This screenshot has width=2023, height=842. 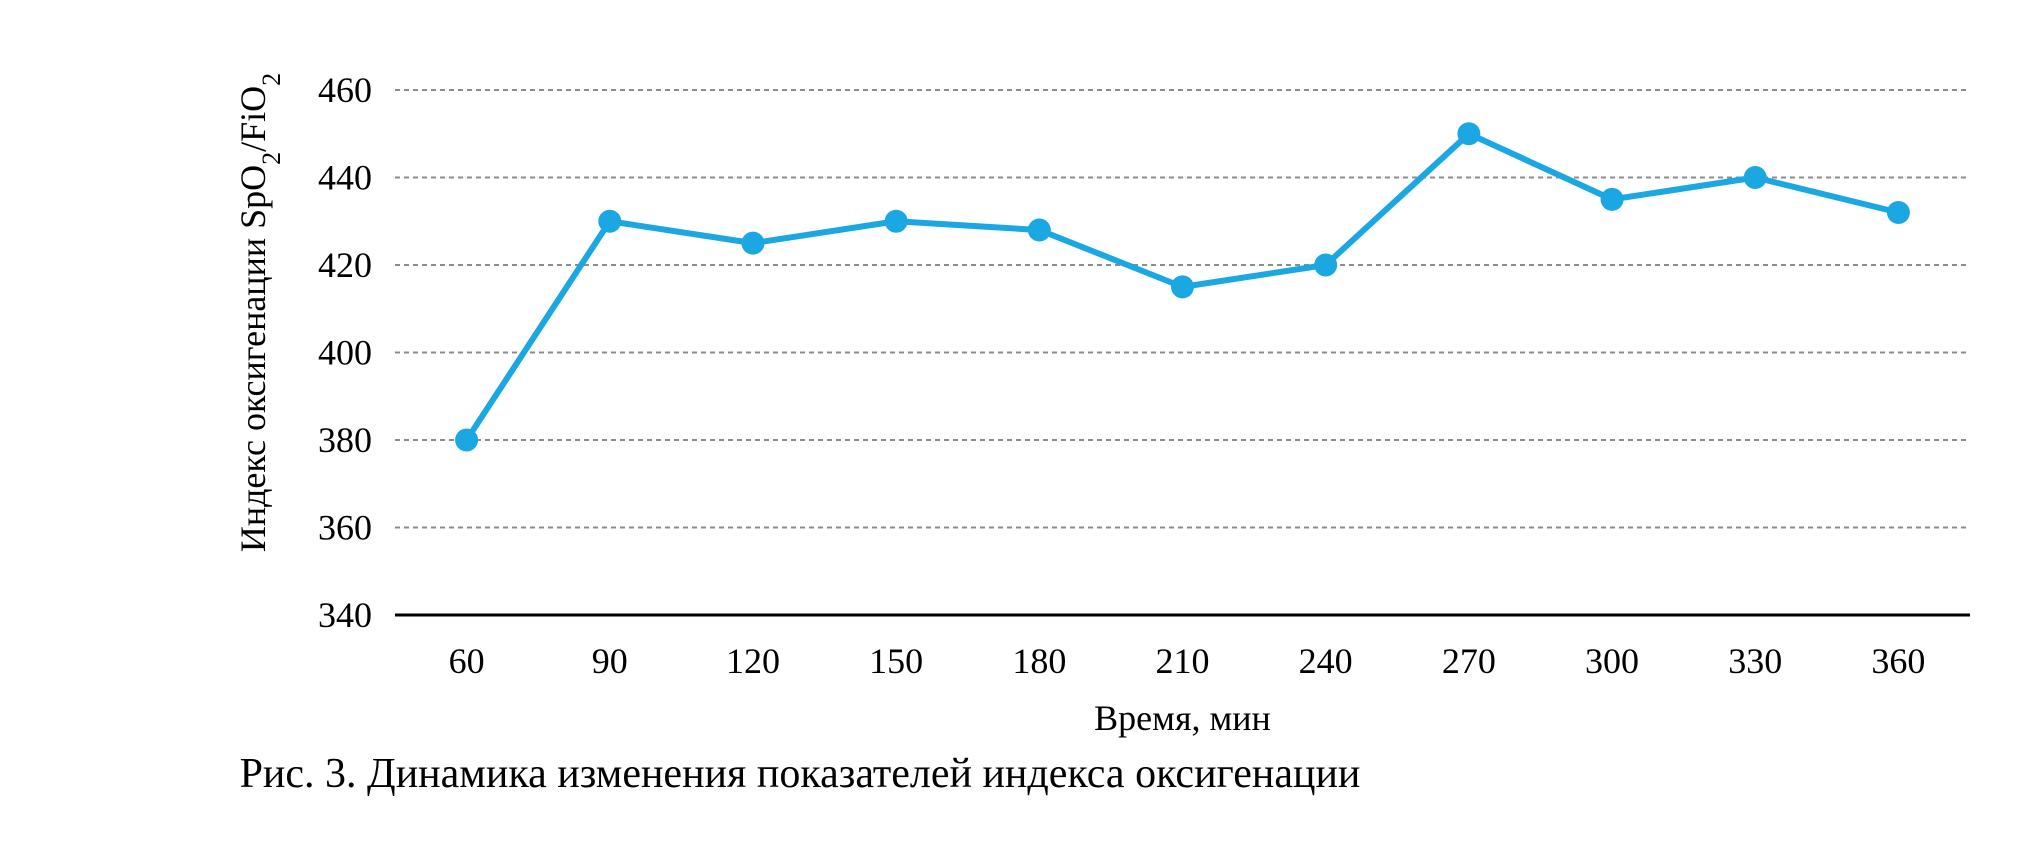 I want to click on y-tick-label: 420, so click(x=345, y=265).